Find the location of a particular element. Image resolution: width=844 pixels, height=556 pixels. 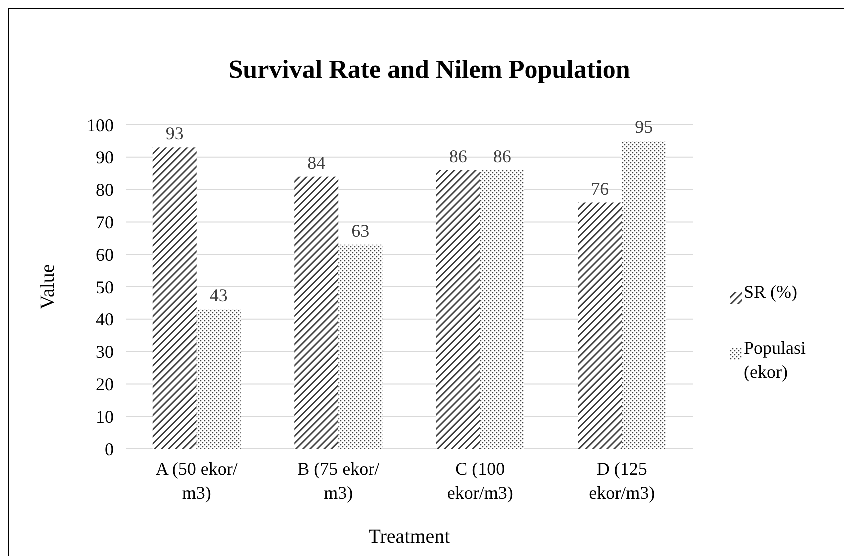

y-tick-label: 30 is located at coordinates (105, 352).